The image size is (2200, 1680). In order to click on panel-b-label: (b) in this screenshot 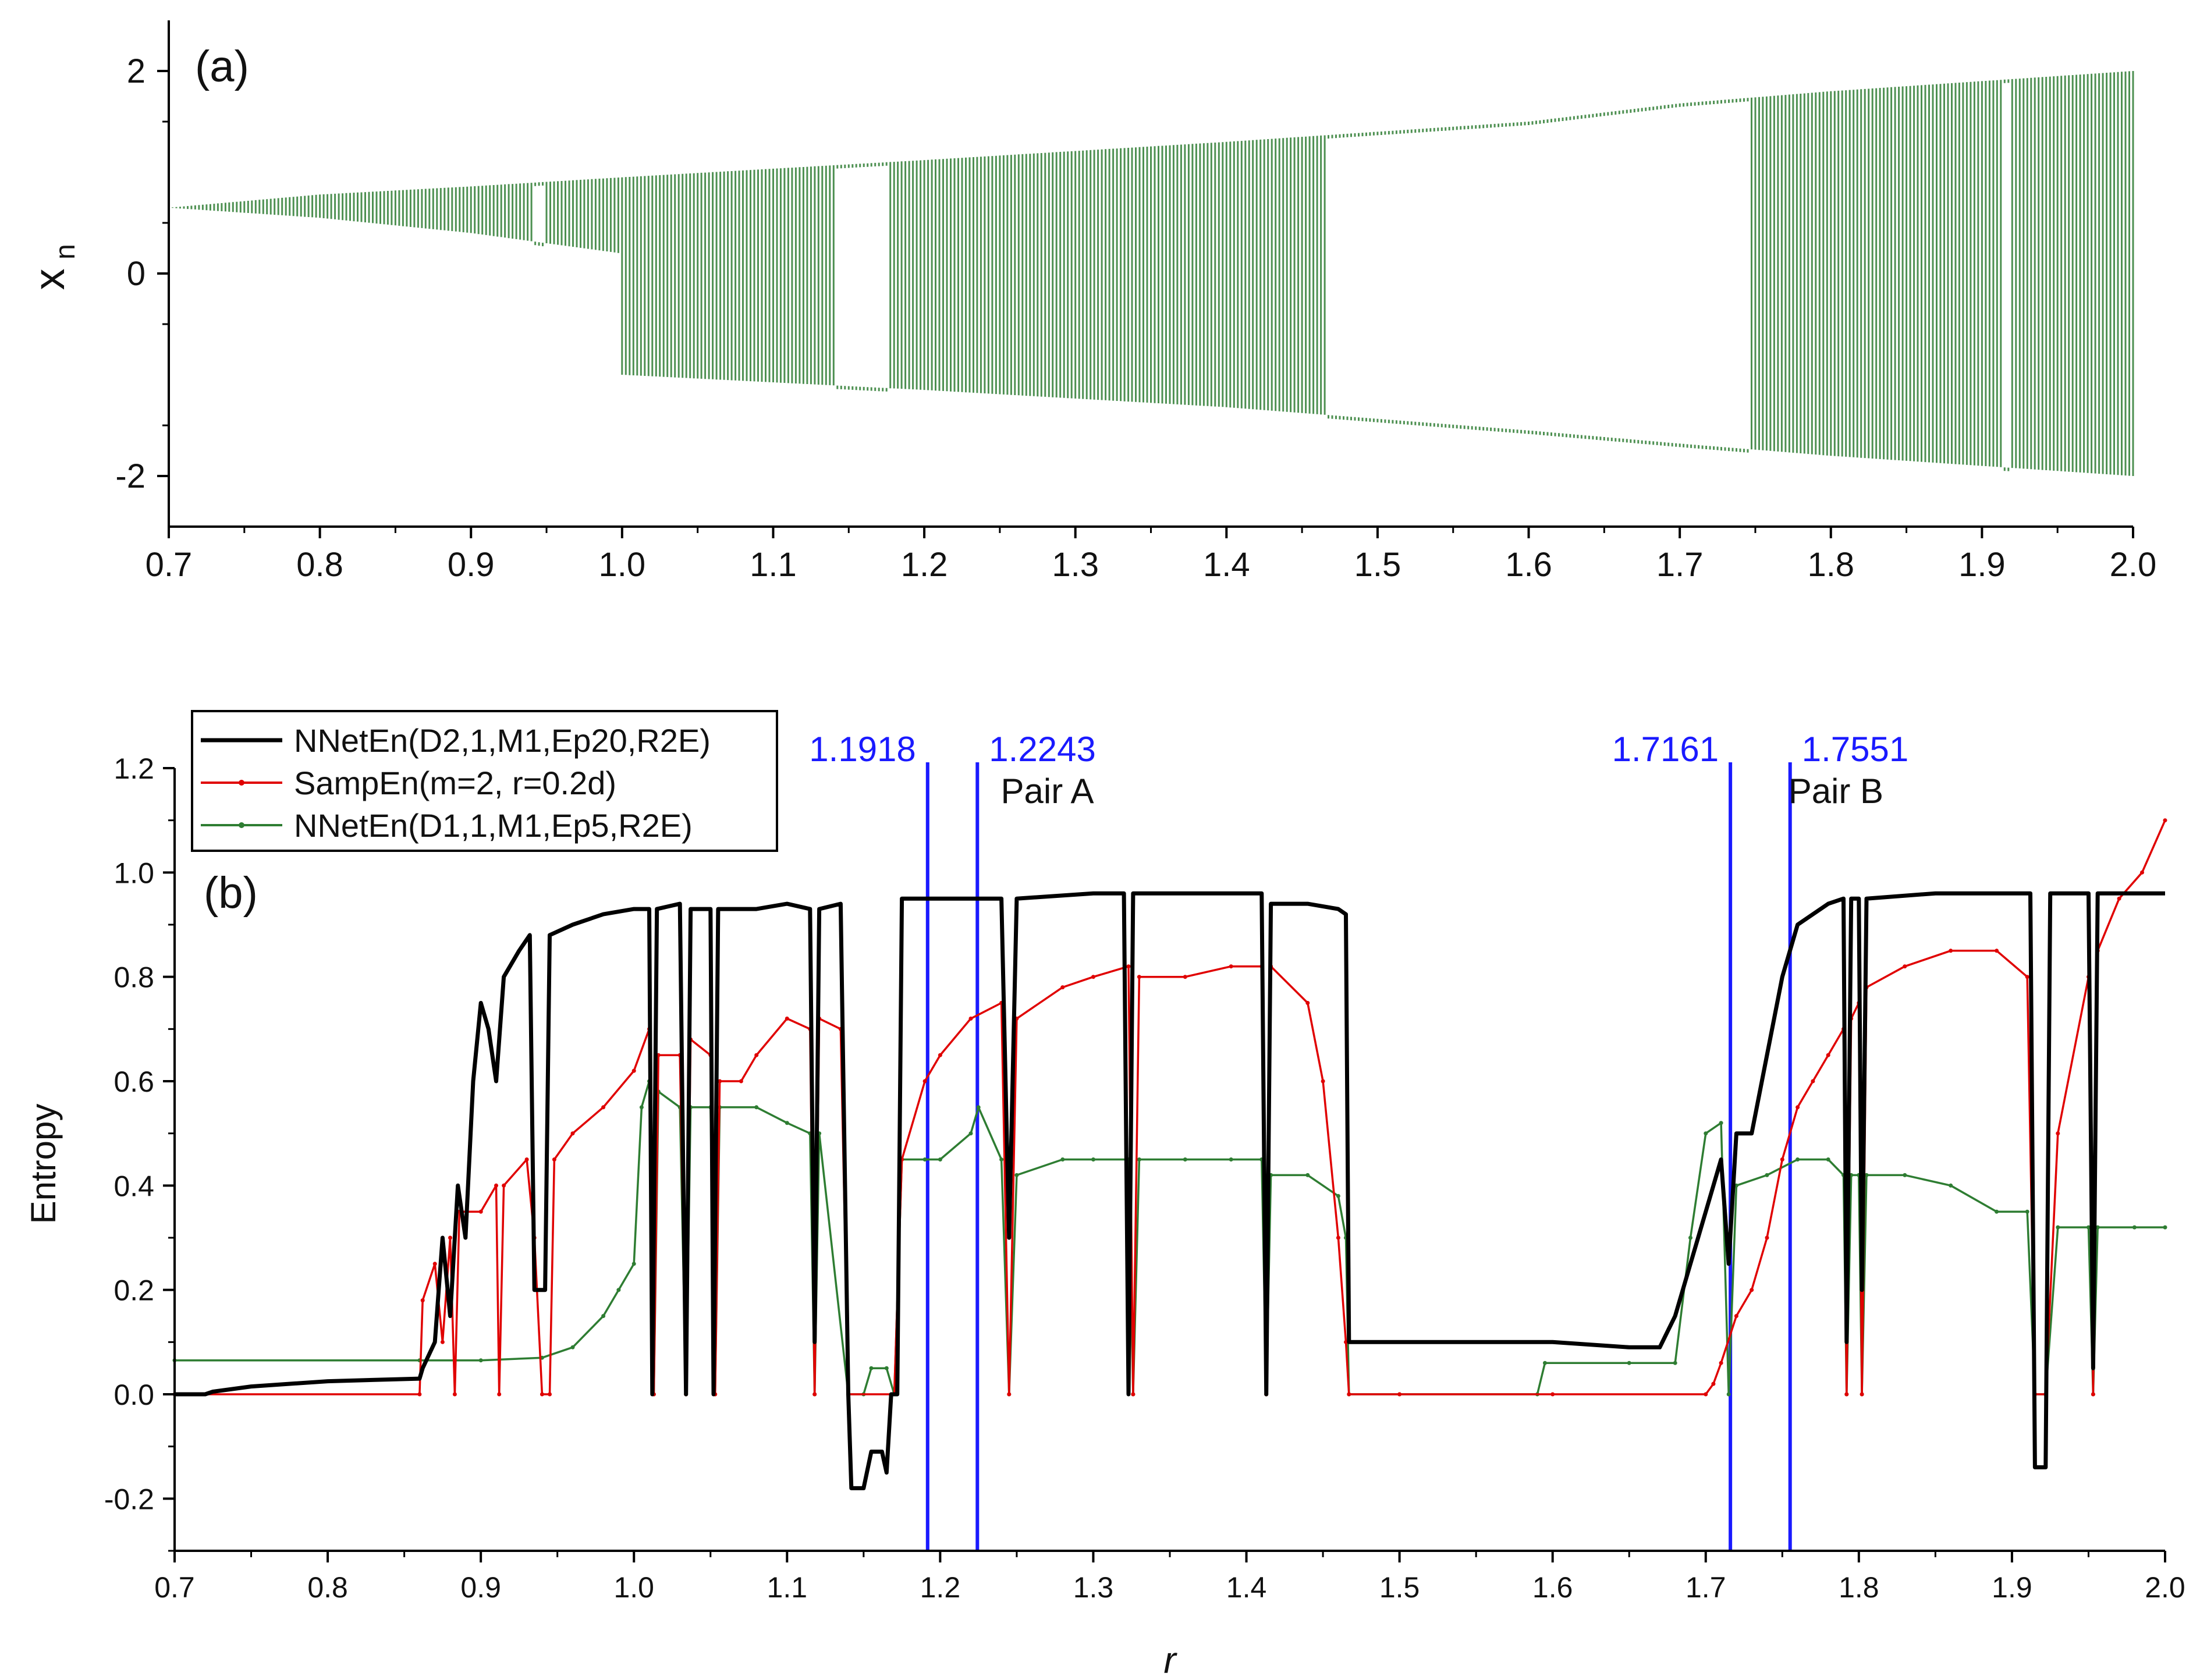, I will do `click(231, 893)`.